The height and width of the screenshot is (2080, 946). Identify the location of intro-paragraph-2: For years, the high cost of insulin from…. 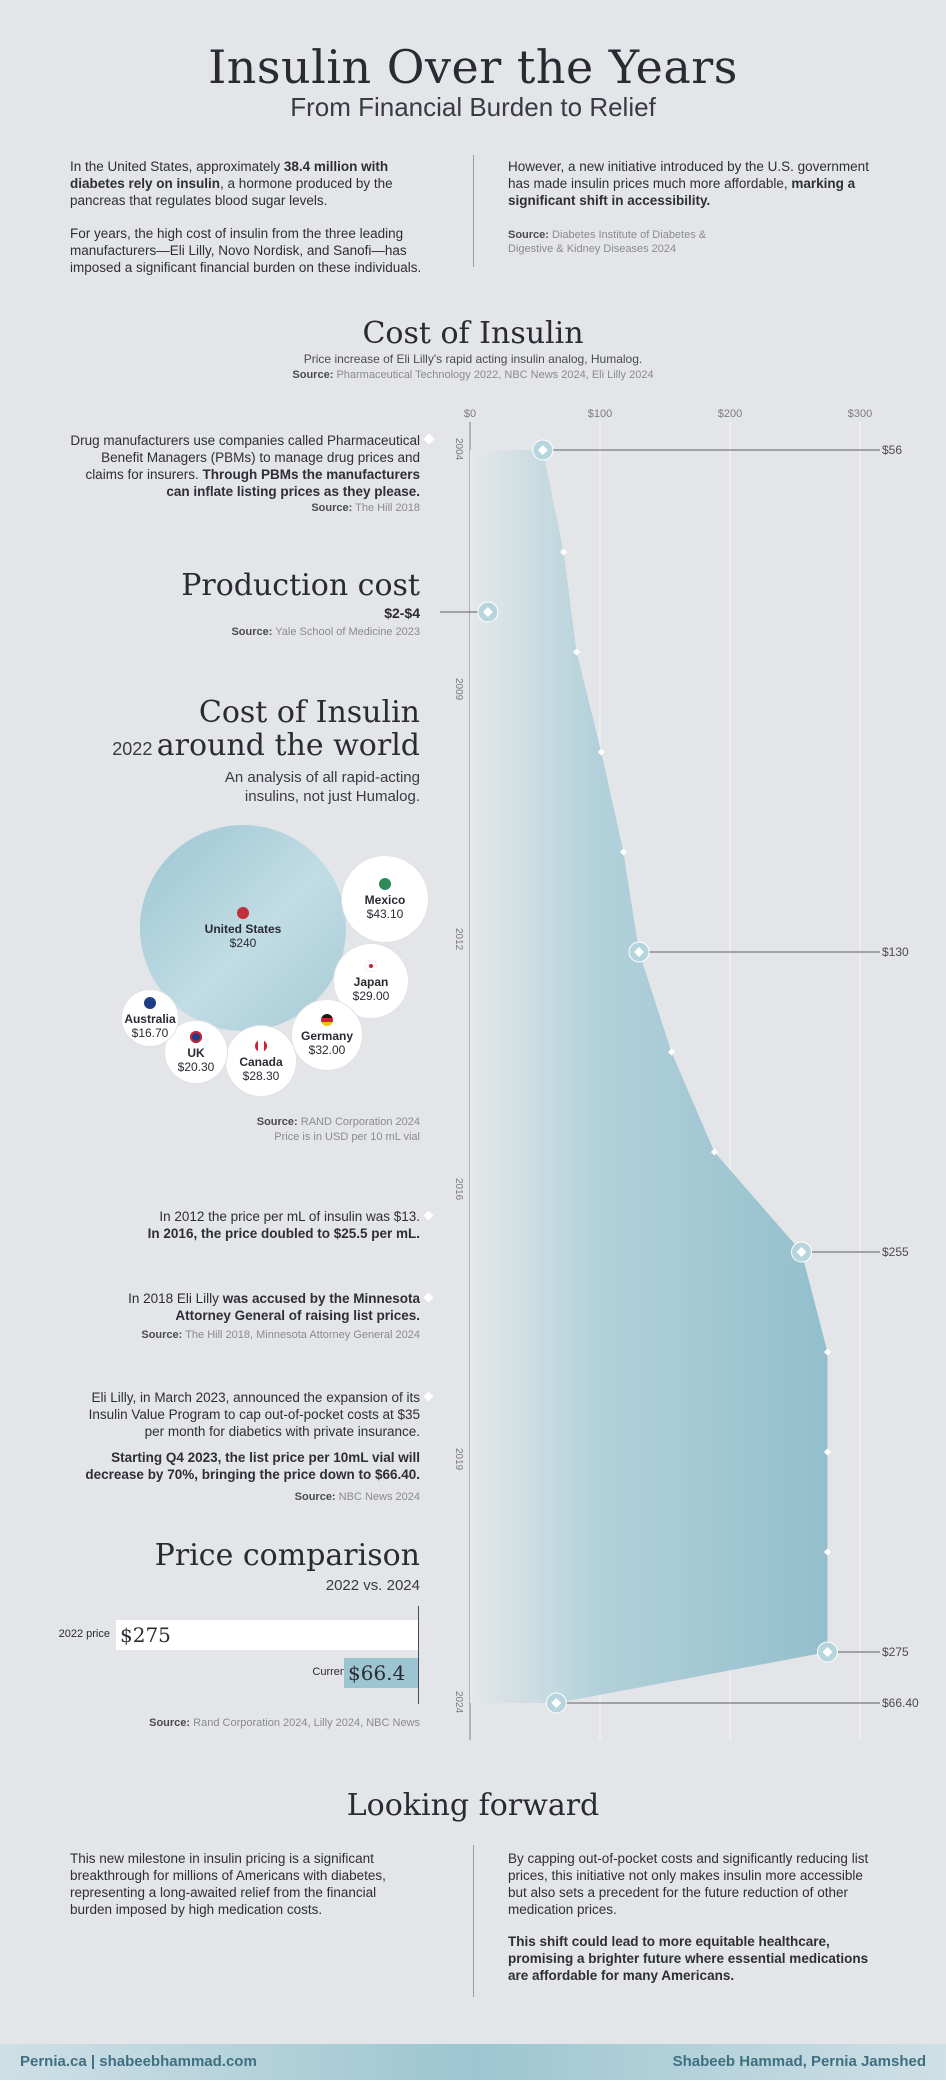
(246, 250).